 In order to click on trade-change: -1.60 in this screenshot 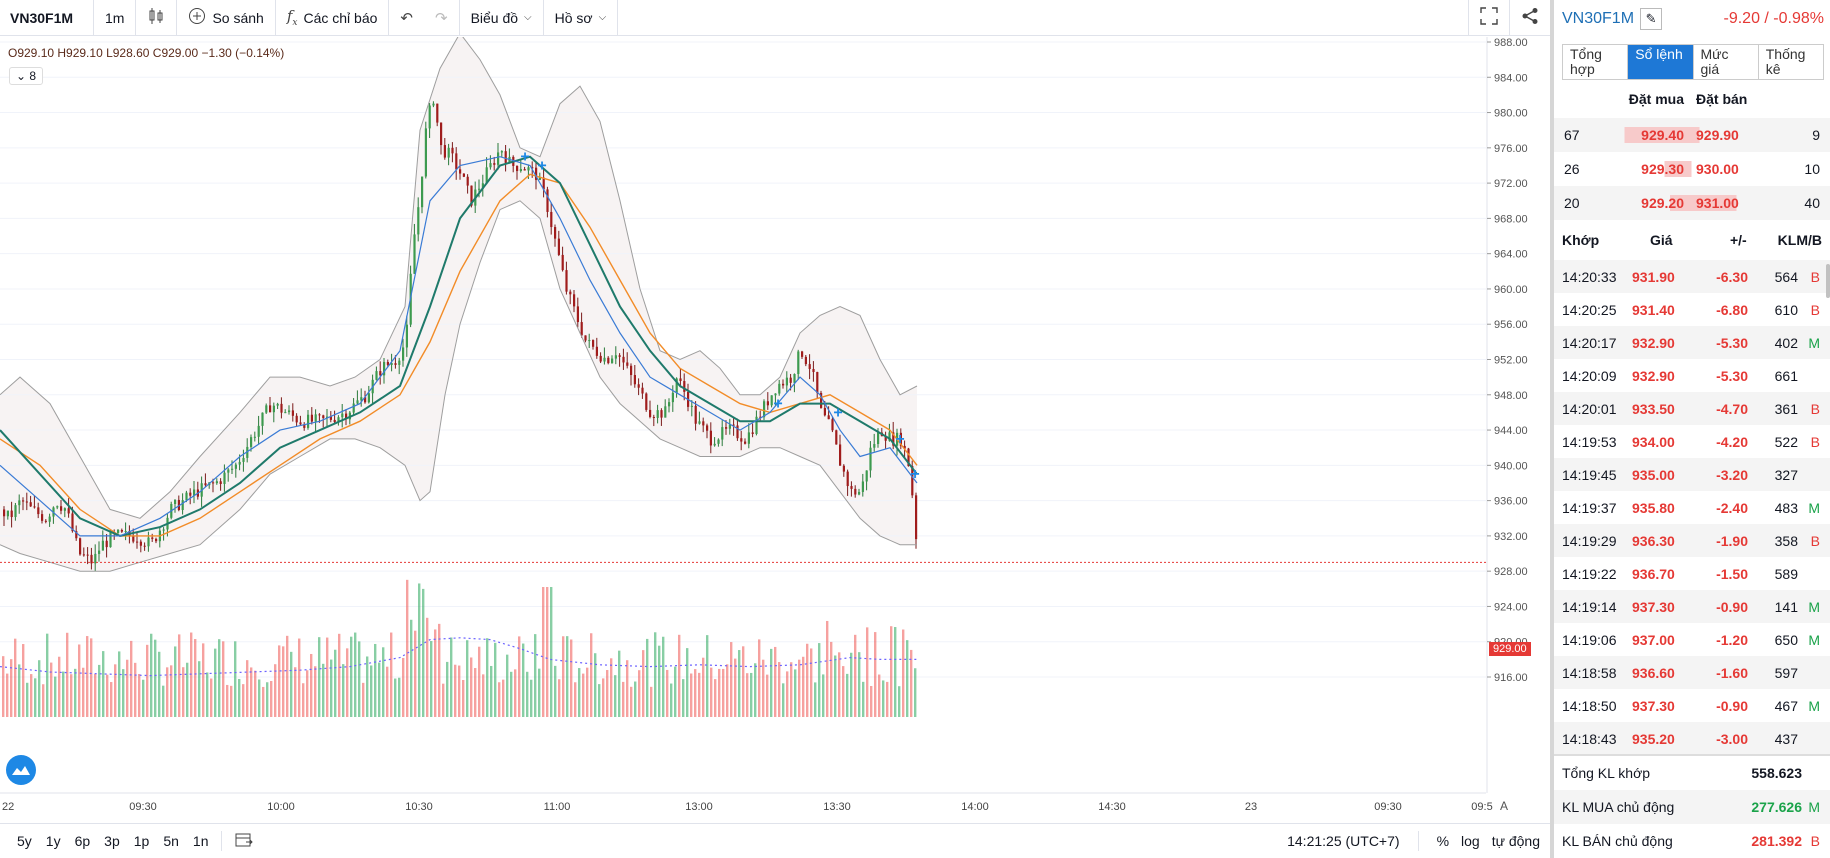, I will do `click(1732, 672)`.